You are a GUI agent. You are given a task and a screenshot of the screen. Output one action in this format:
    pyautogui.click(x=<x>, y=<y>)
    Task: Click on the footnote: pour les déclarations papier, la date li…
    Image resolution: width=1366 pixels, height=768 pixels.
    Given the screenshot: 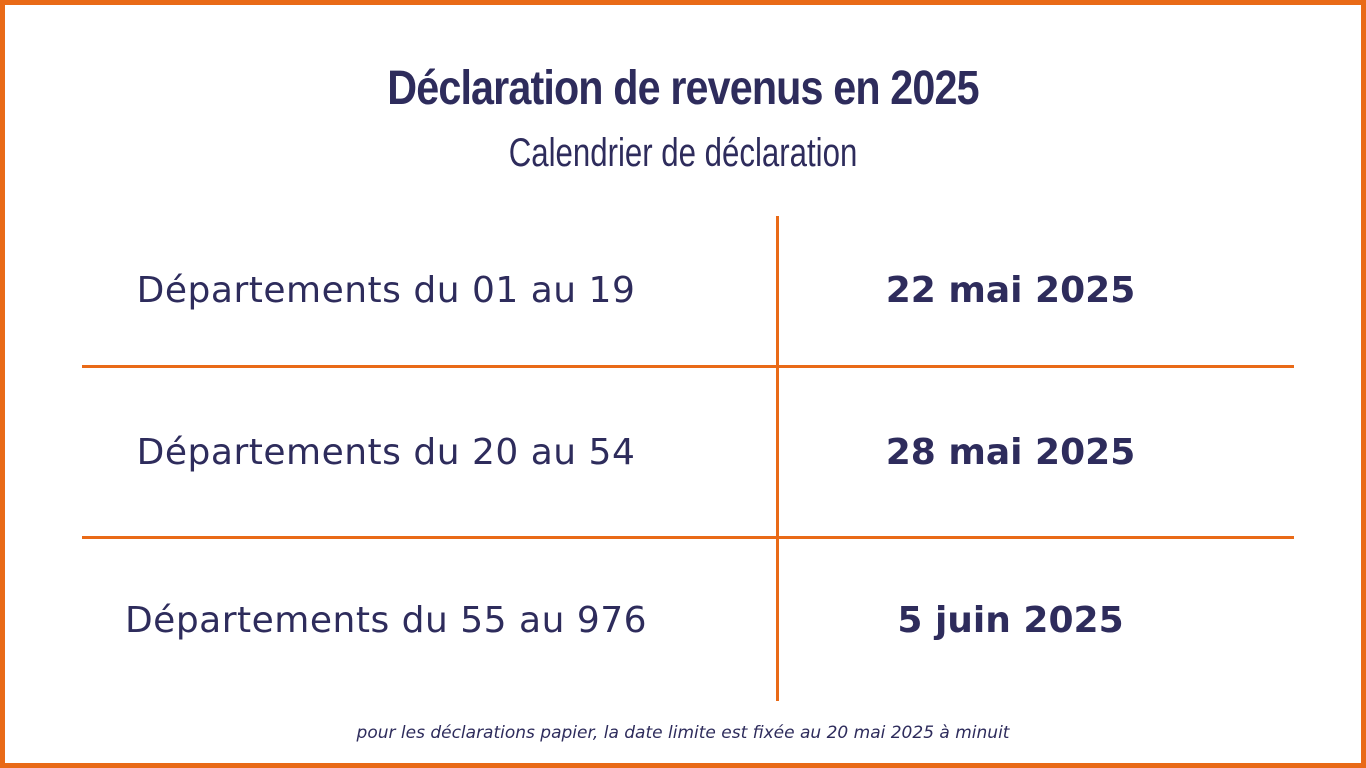 What is the action you would take?
    pyautogui.click(x=683, y=733)
    